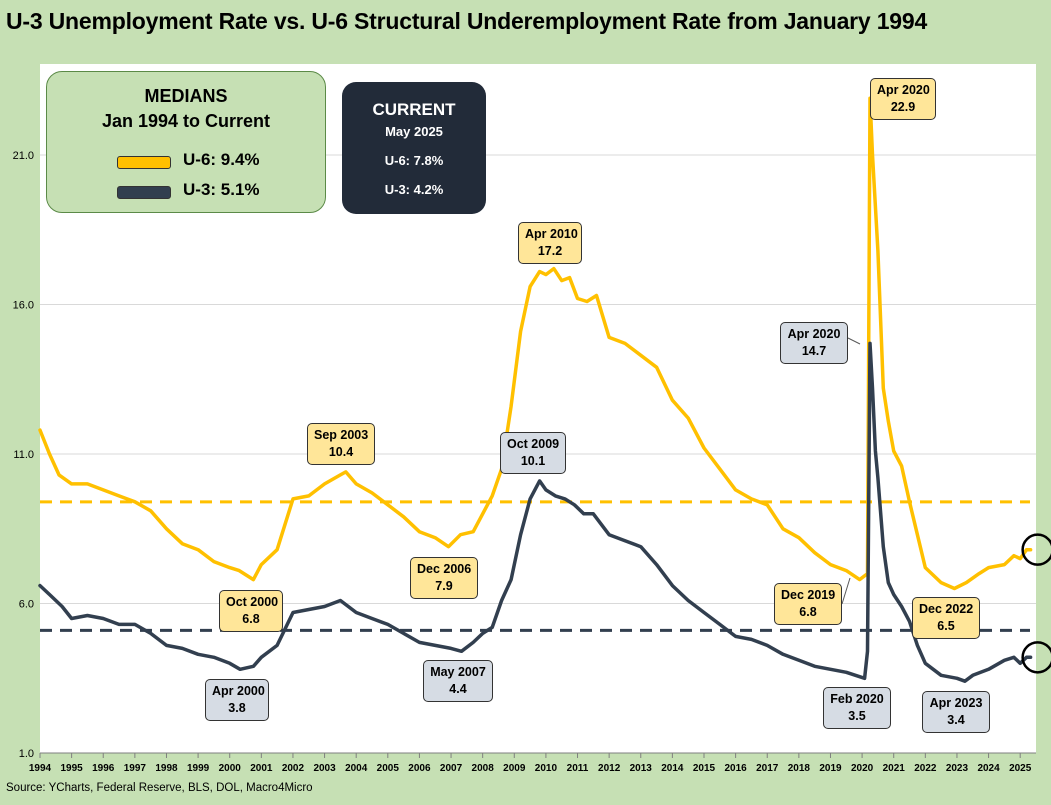  What do you see at coordinates (144, 162) in the screenshot?
I see `legend-u6-swatch` at bounding box center [144, 162].